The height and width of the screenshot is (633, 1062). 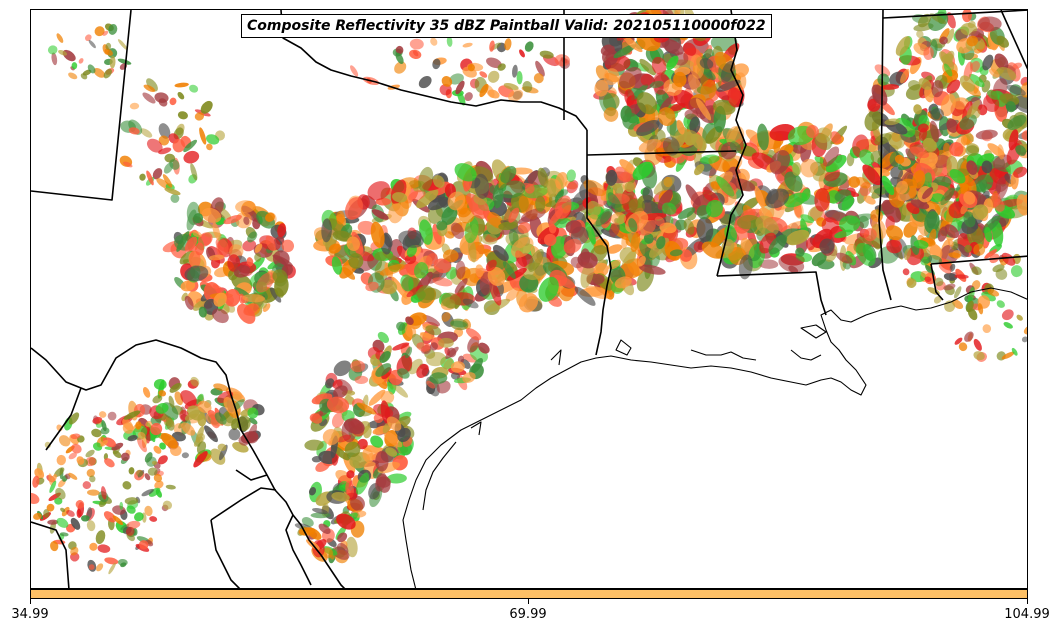 What do you see at coordinates (81, 105) in the screenshot?
I see `state-border-nw` at bounding box center [81, 105].